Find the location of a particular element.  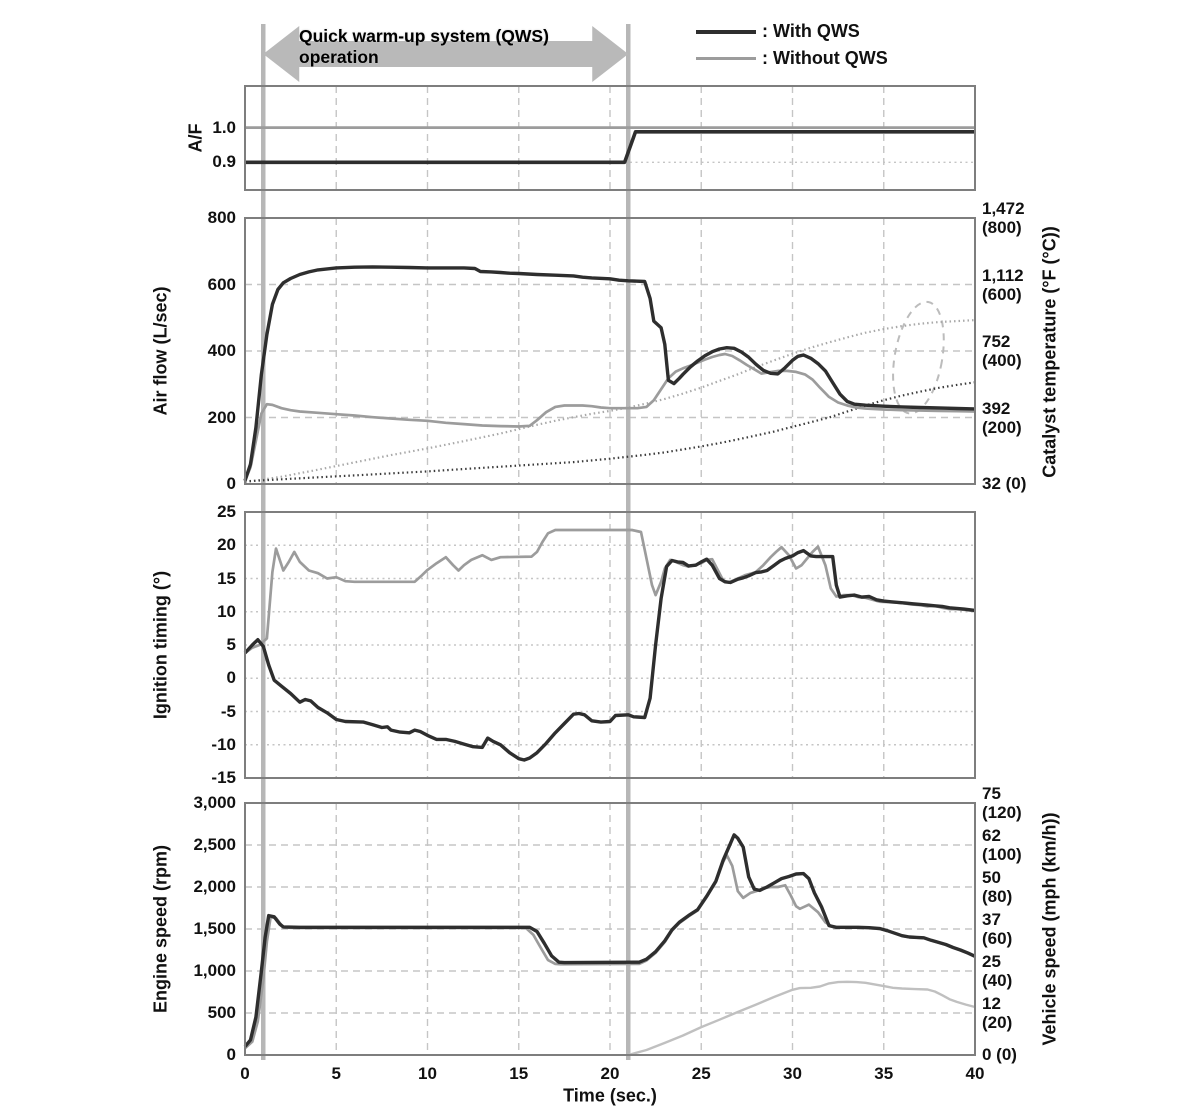

right-tick-air-flow: 1,472 (800) is located at coordinates (1003, 218).